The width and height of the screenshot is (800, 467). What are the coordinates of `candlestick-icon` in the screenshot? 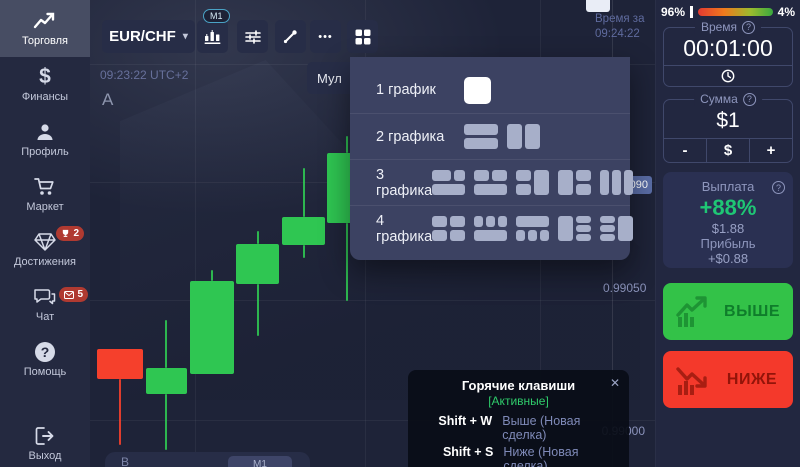 It's located at (212, 36).